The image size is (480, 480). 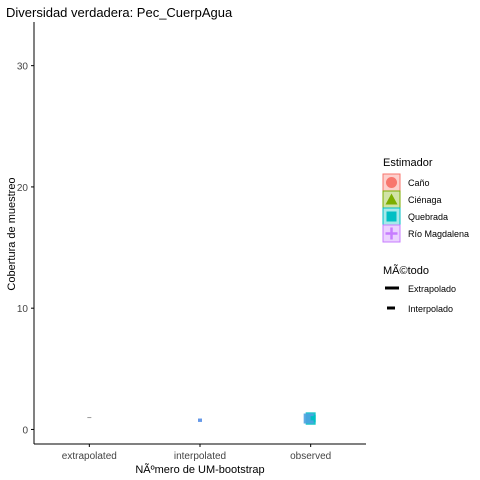 What do you see at coordinates (420, 299) in the screenshot?
I see `legend-methods: Extrapolado Interpolado` at bounding box center [420, 299].